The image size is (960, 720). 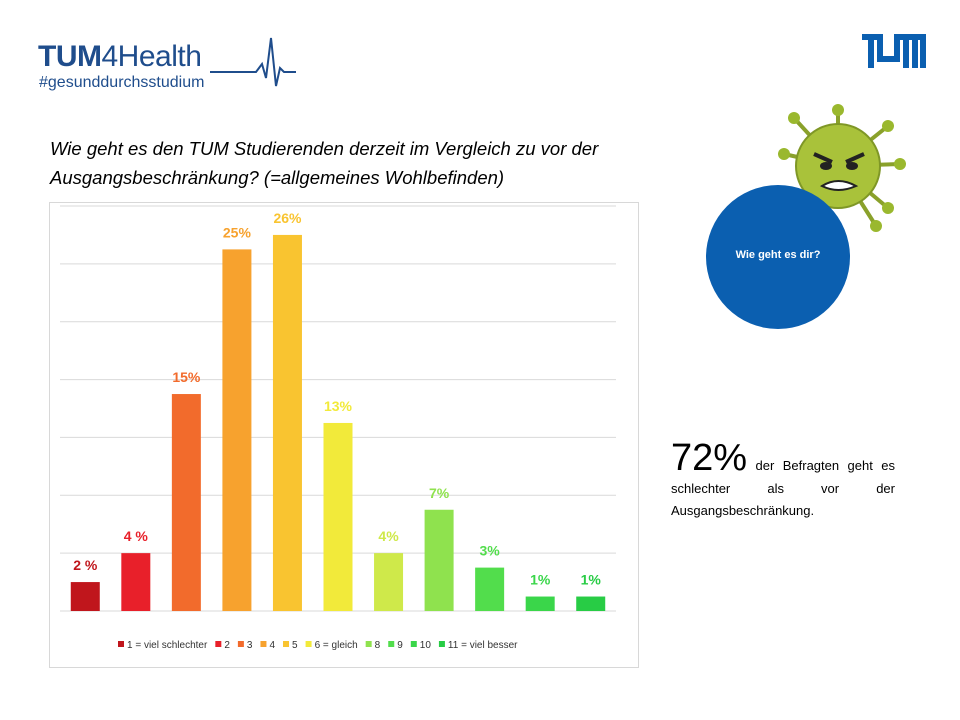 I want to click on badge-label: Wie geht es dir?, so click(x=778, y=255).